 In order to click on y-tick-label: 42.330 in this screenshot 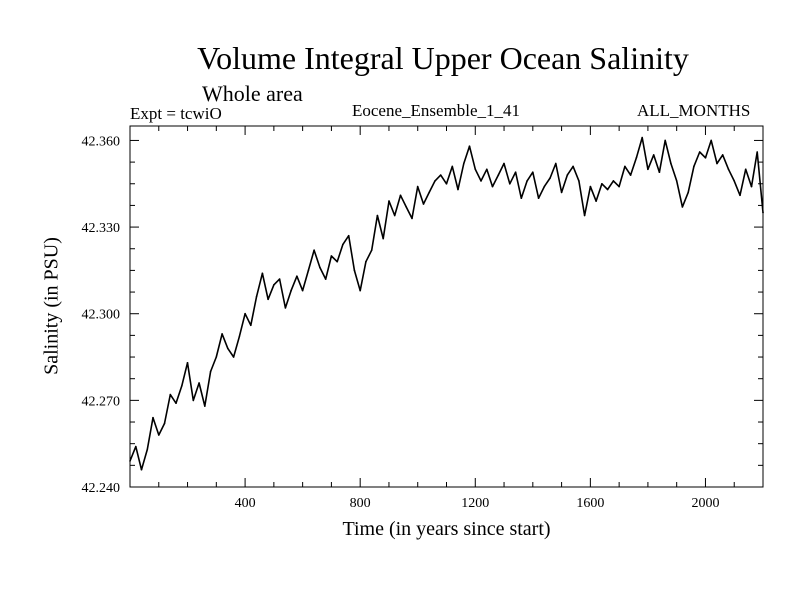, I will do `click(101, 228)`.